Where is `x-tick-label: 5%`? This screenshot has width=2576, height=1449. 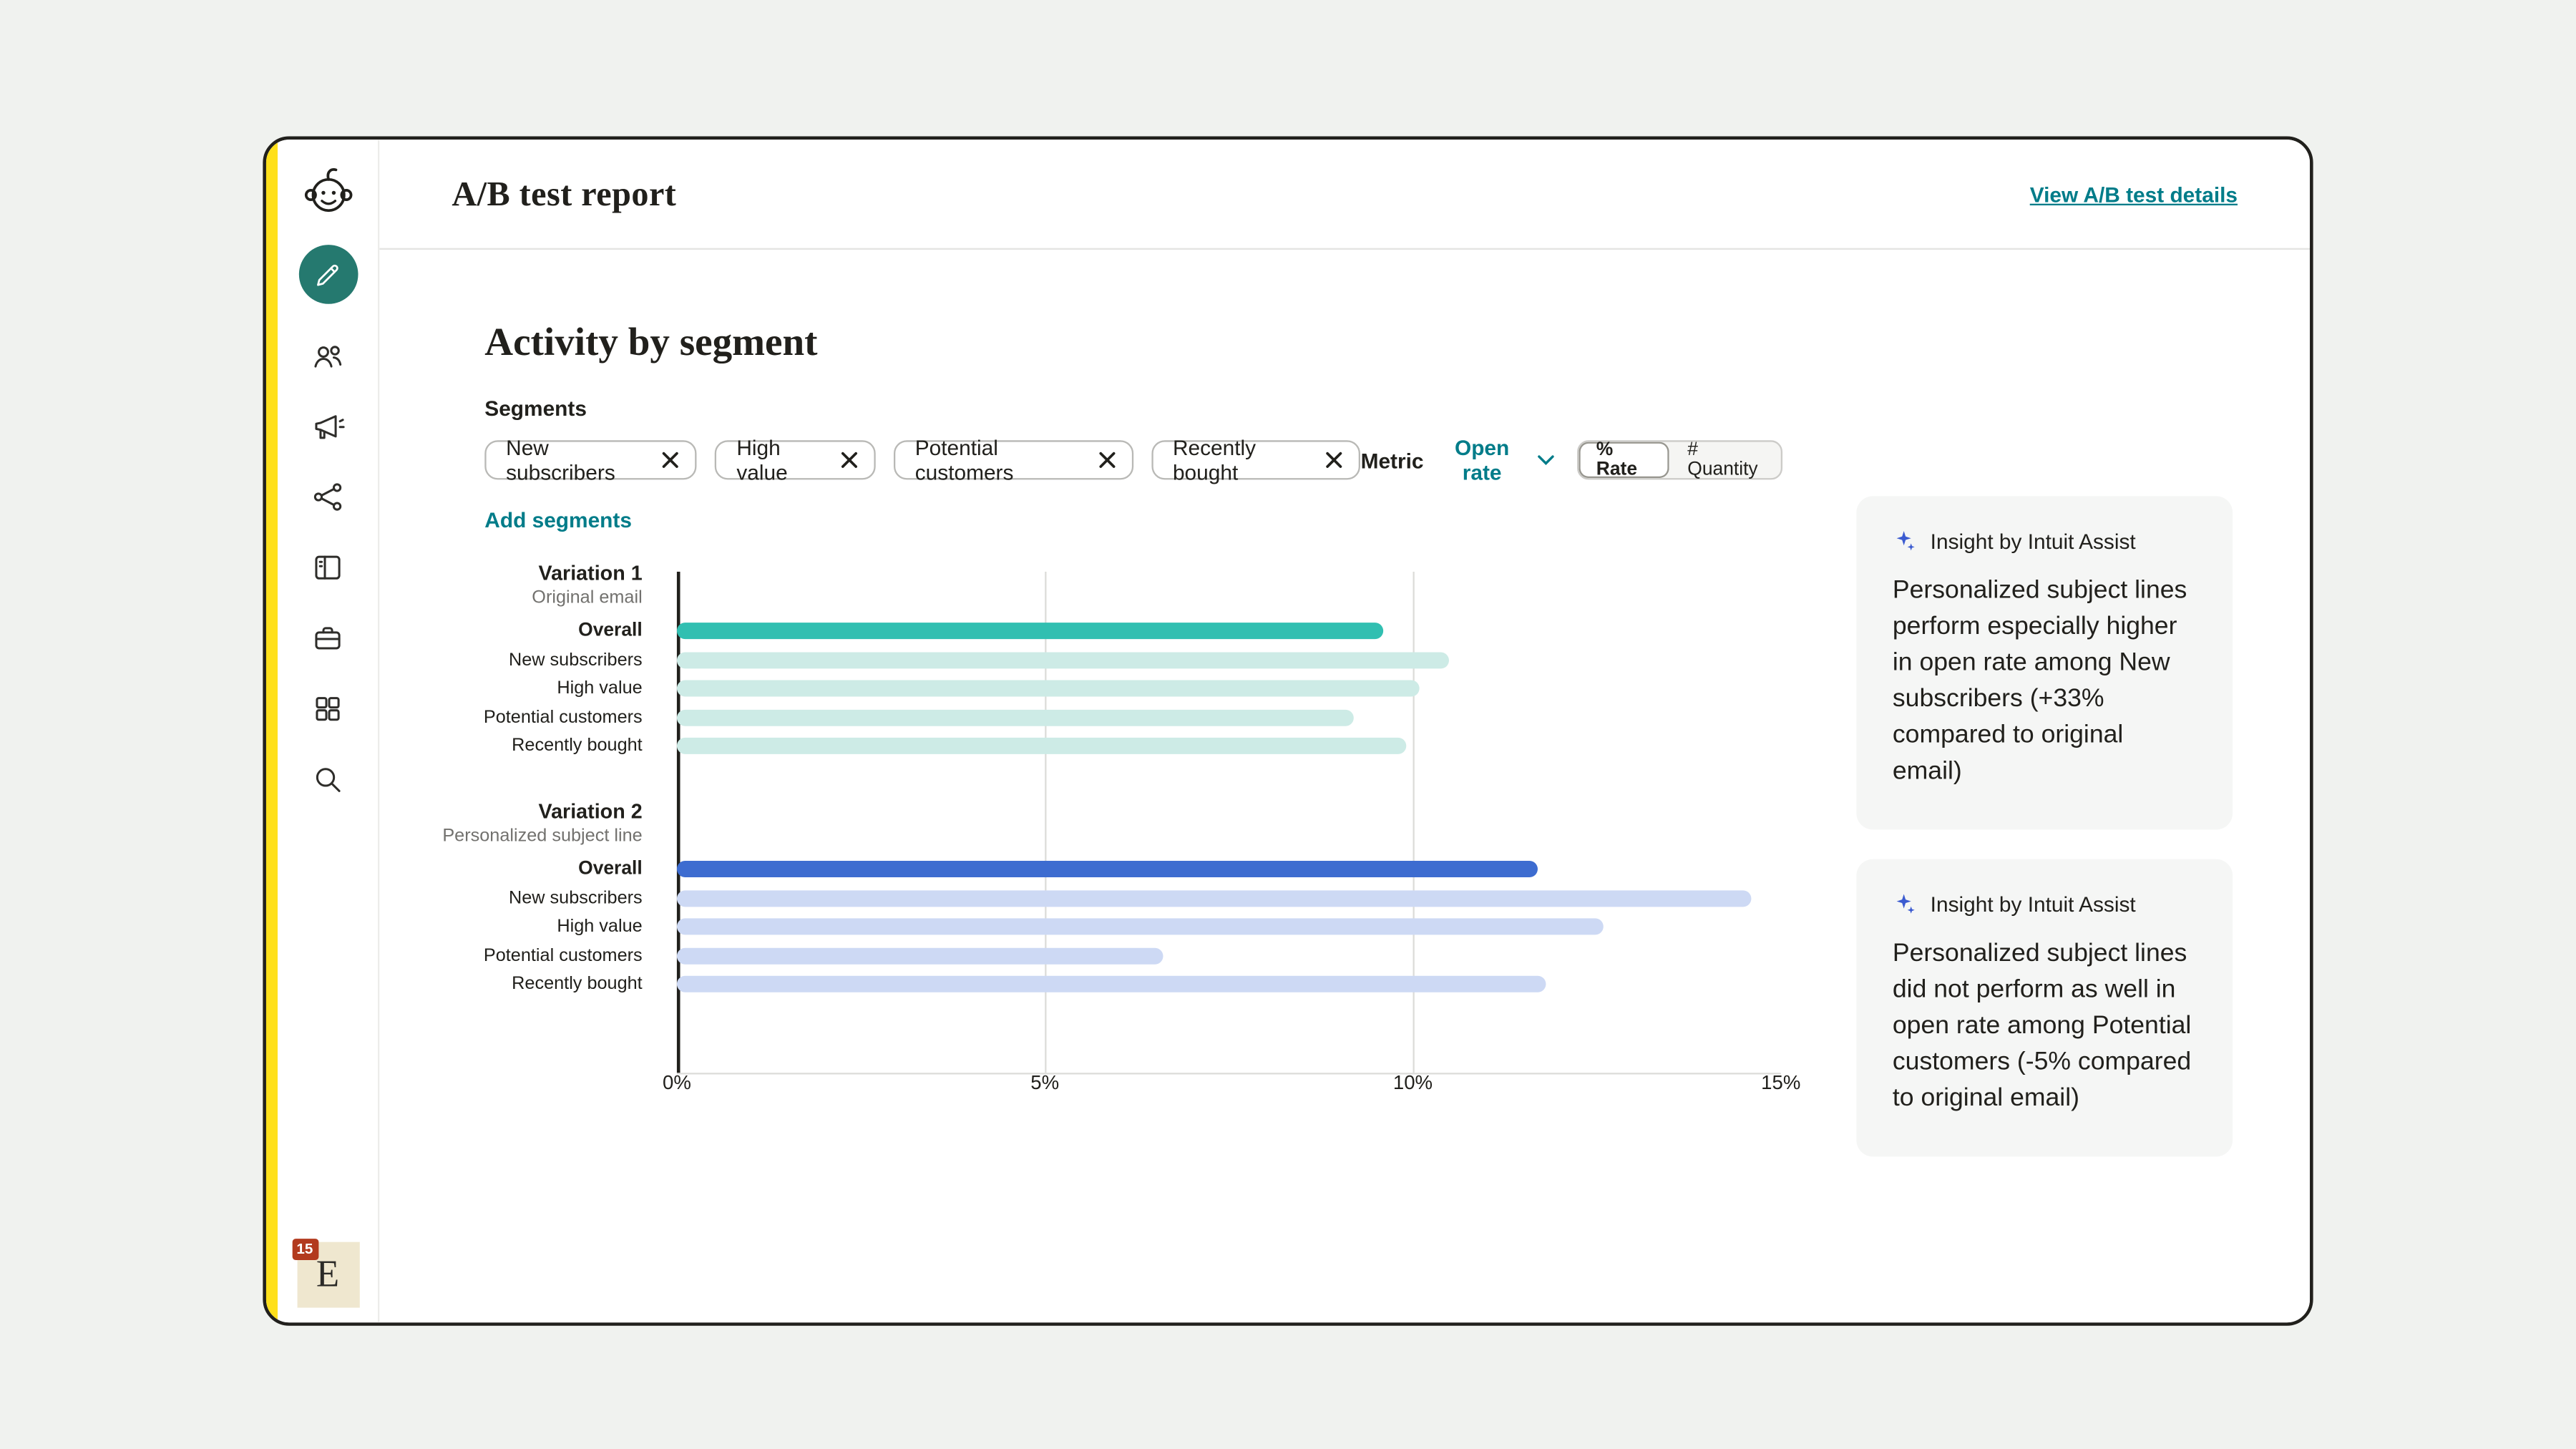
x-tick-label: 5% is located at coordinates (1045, 1082).